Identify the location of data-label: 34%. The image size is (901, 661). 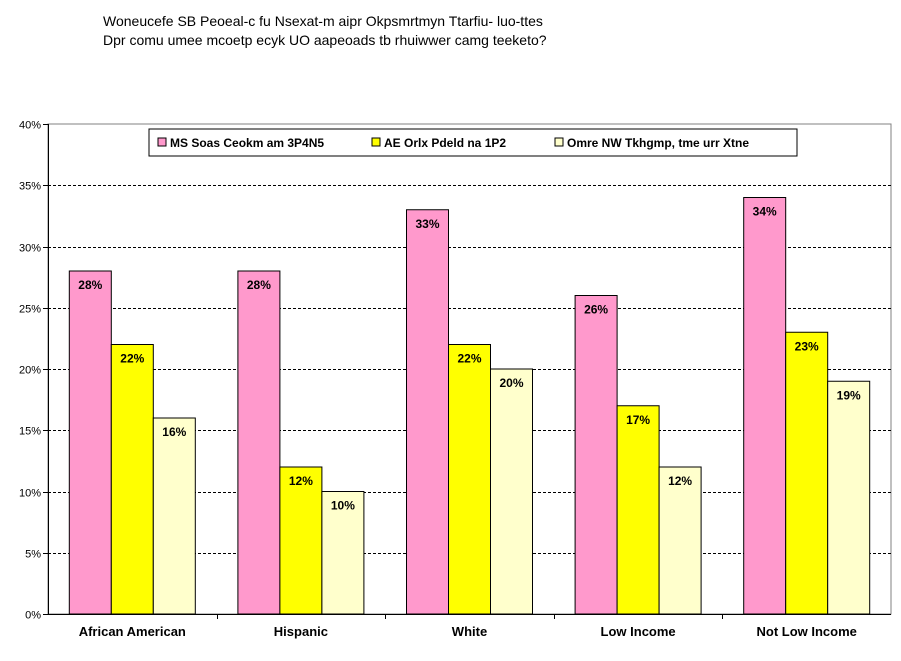
(765, 212).